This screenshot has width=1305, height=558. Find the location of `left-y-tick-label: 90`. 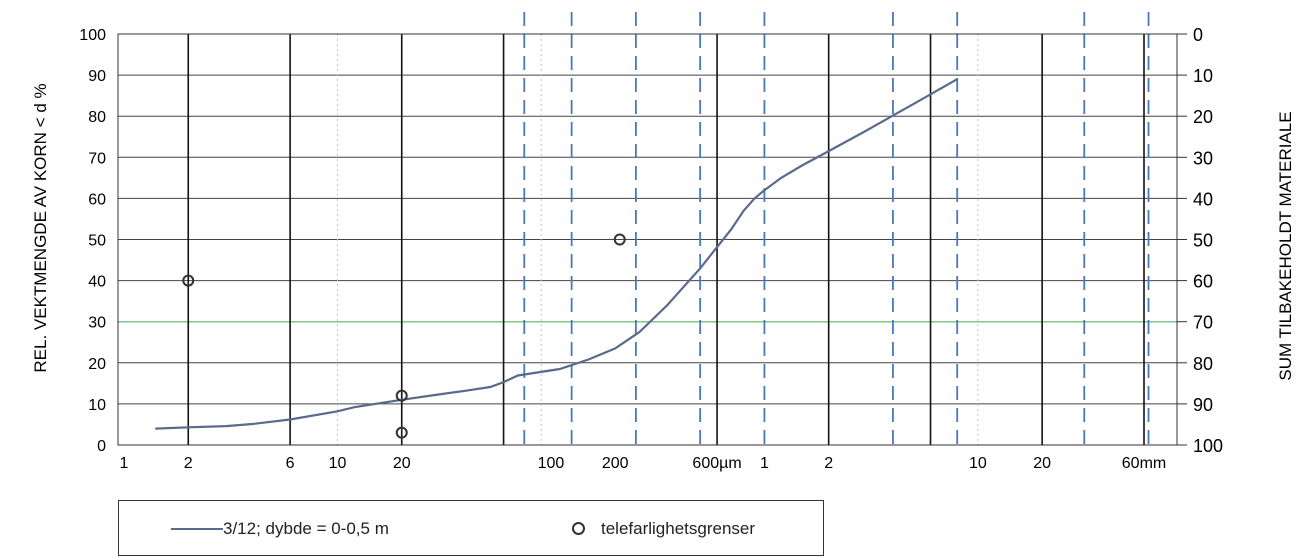

left-y-tick-label: 90 is located at coordinates (97, 76).